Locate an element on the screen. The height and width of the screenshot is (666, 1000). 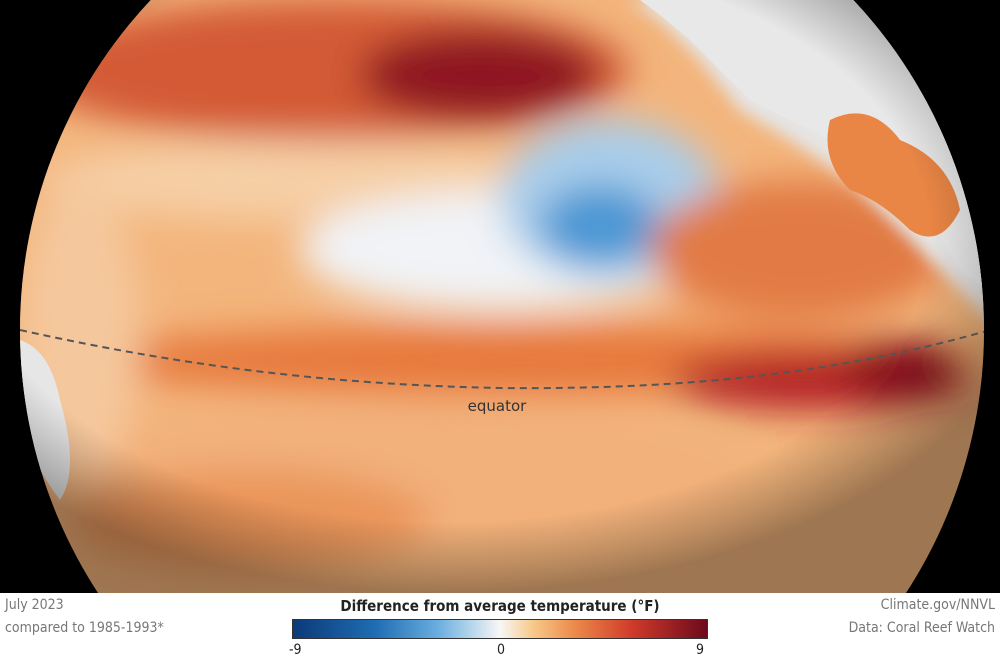
baseline-label: compared to 1985-1993* is located at coordinates (84, 628).